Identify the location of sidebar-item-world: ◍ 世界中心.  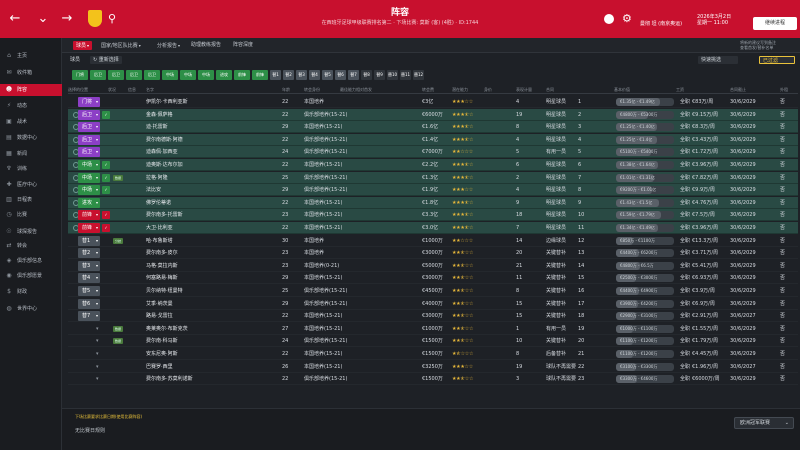
(31, 309).